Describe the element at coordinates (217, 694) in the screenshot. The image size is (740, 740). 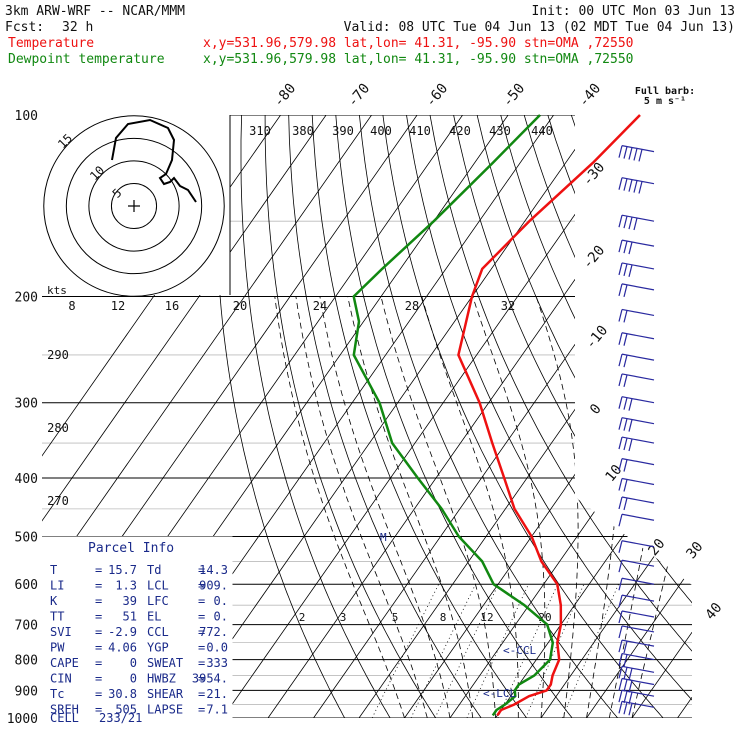
I see `parcel-value-2: 21.` at that location.